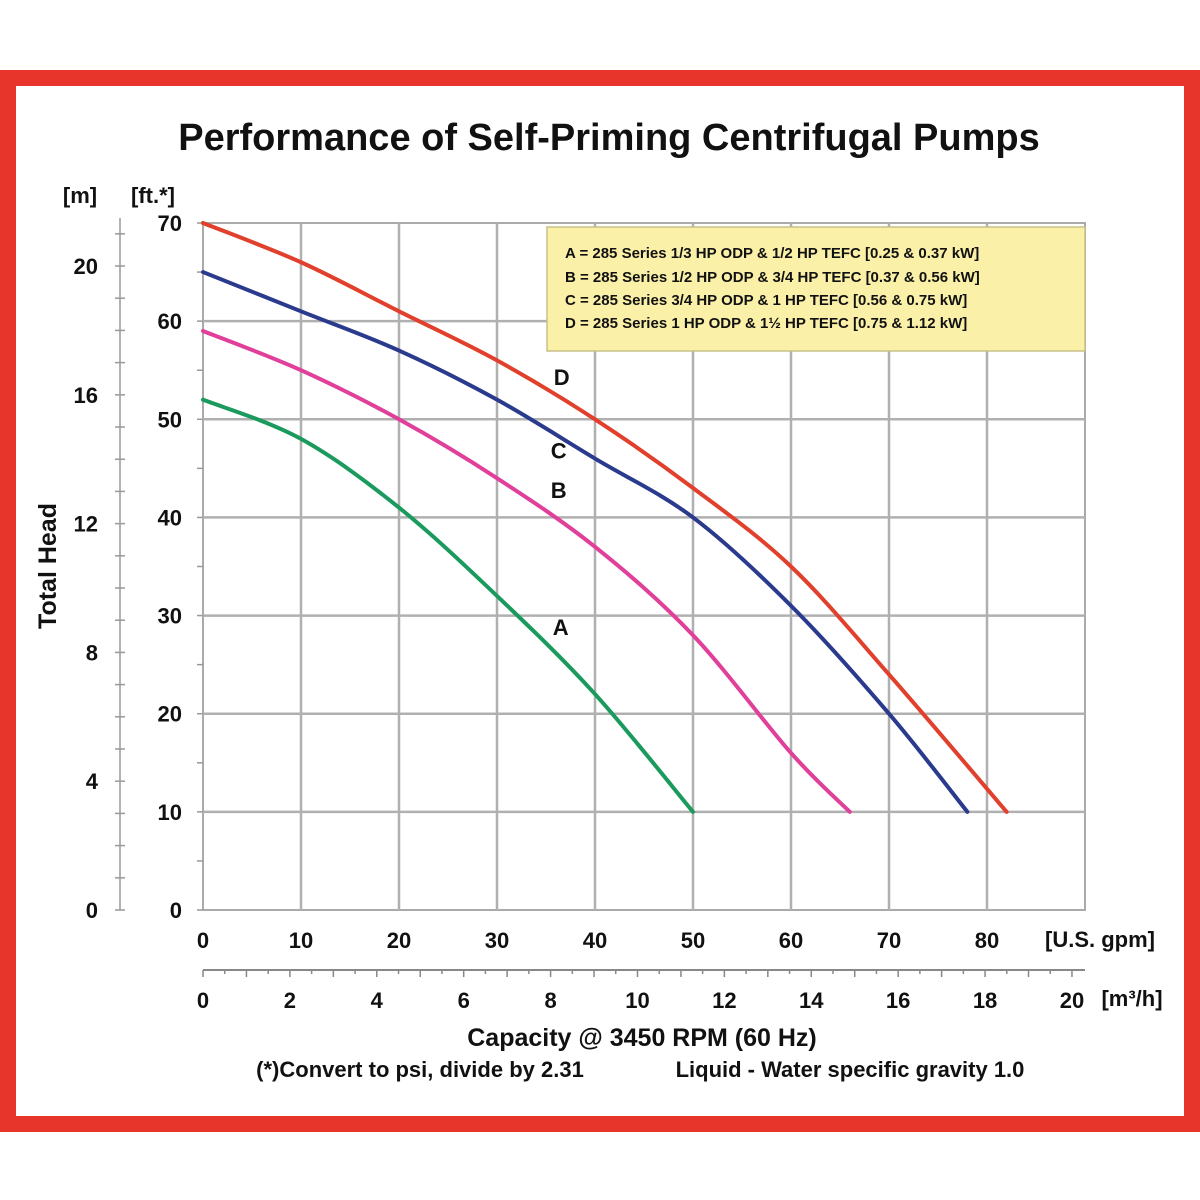  What do you see at coordinates (559, 451) in the screenshot?
I see `series-label-c: C` at bounding box center [559, 451].